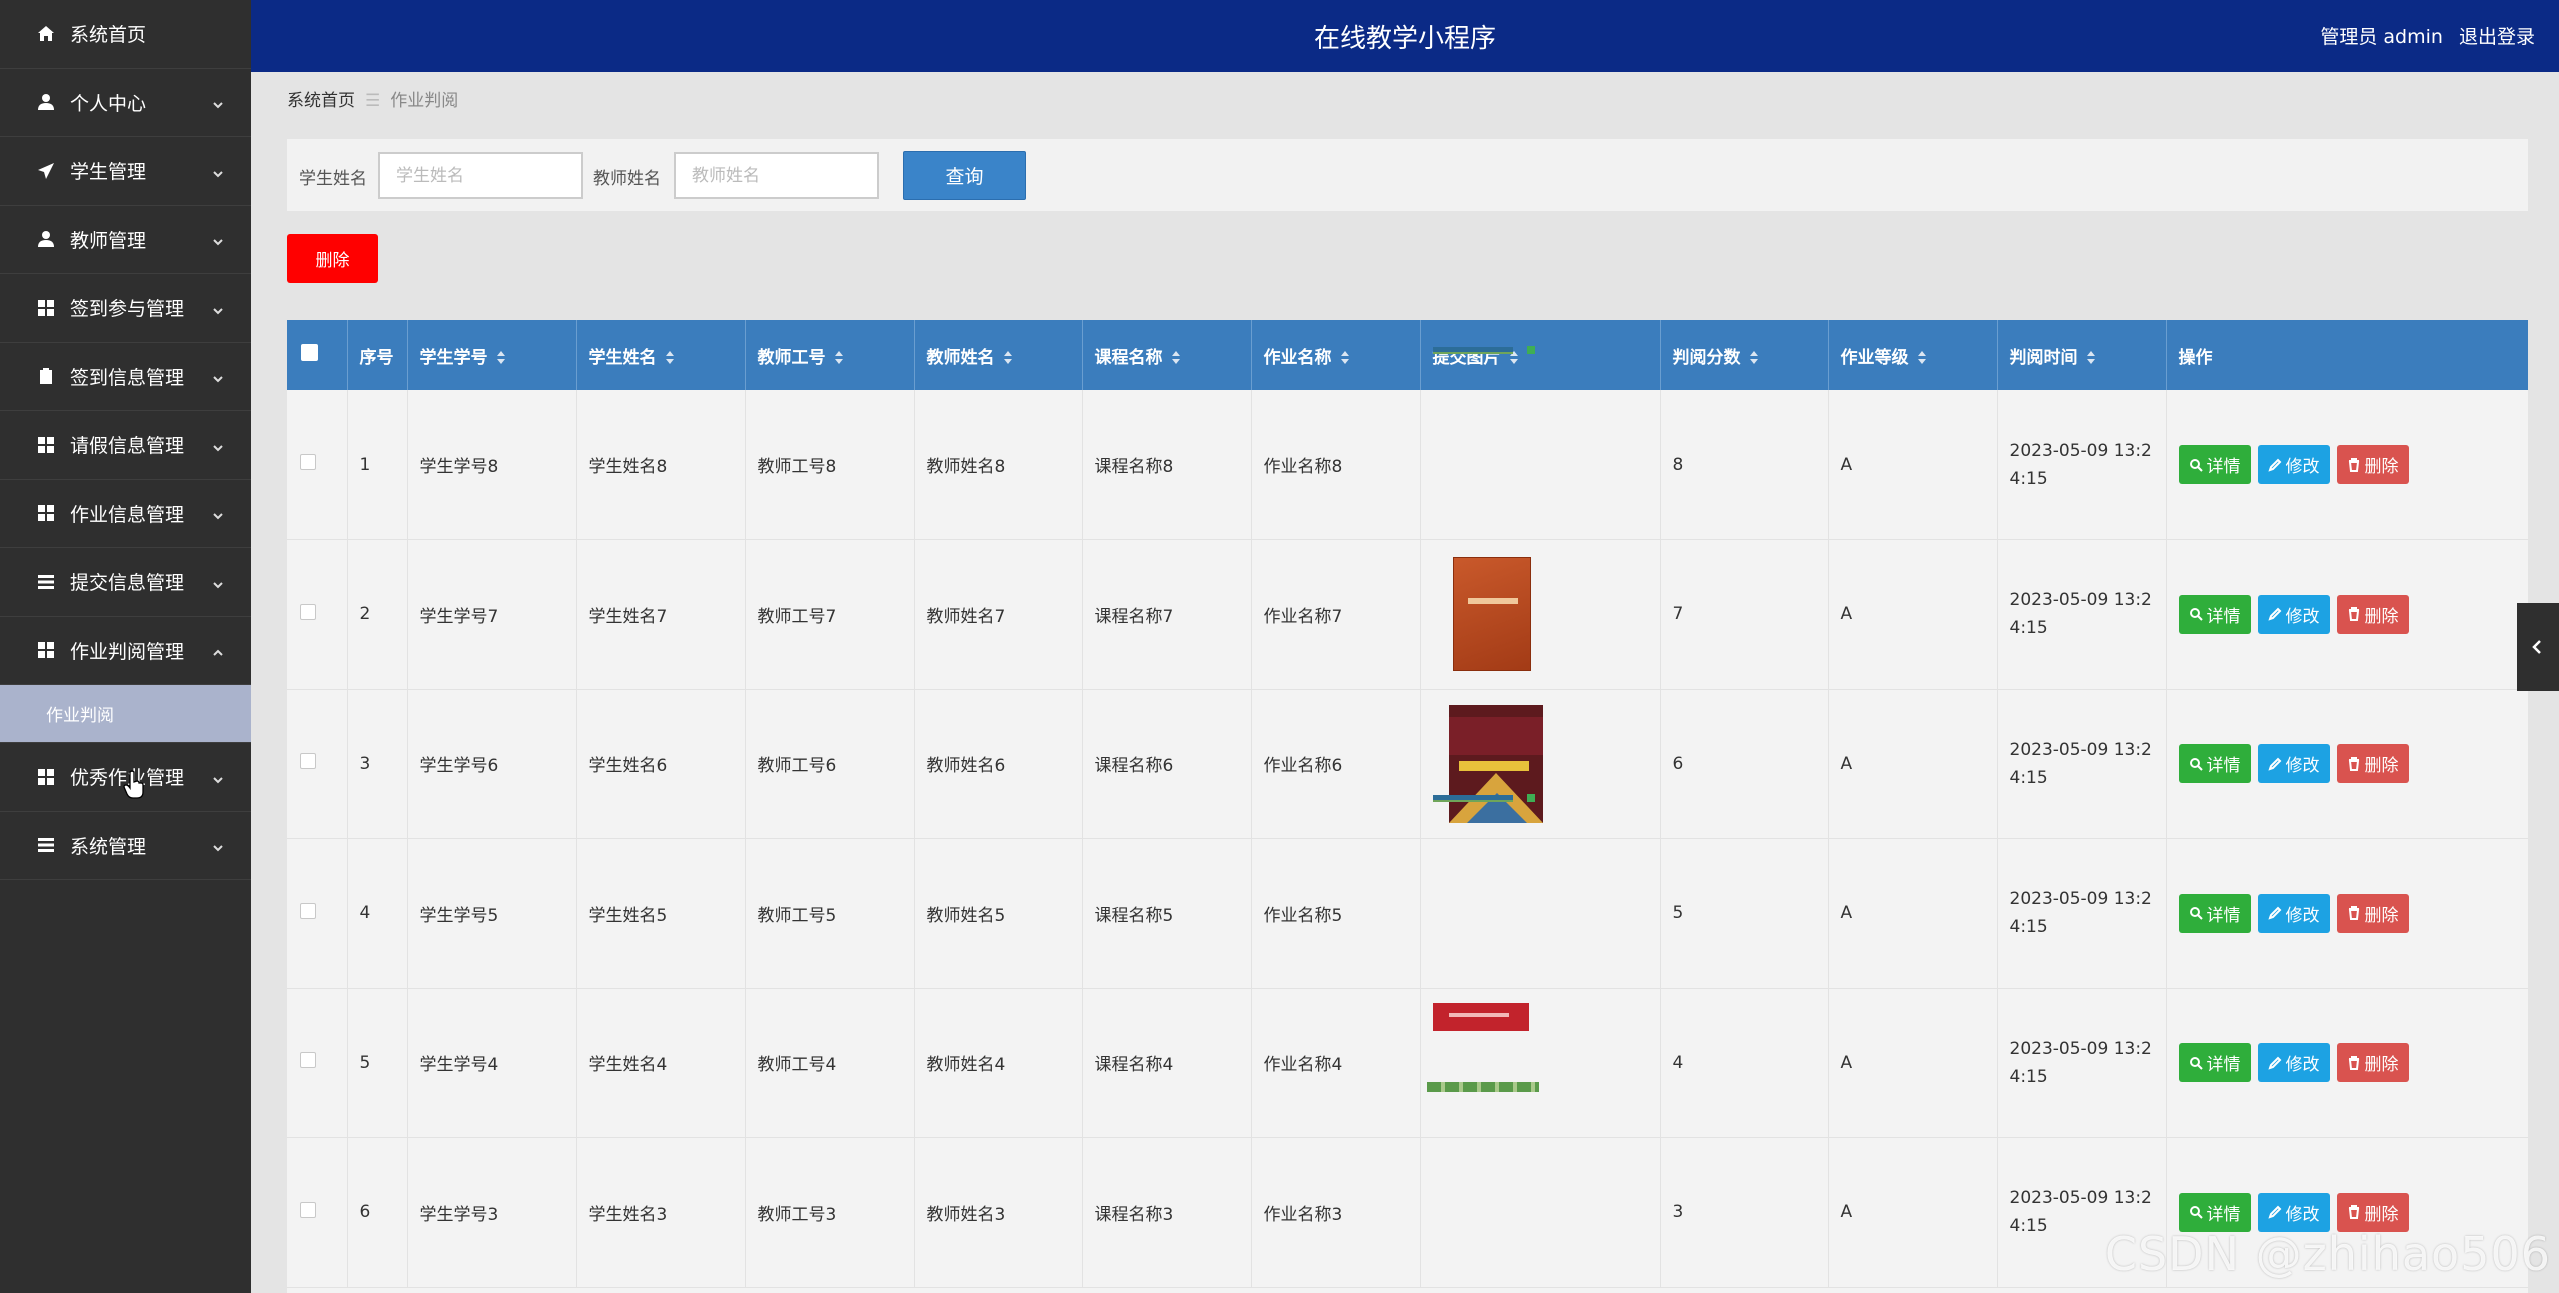 This screenshot has height=1293, width=2559. Describe the element at coordinates (1336, 355) in the screenshot. I see `column-header-6: 作业名称` at that location.